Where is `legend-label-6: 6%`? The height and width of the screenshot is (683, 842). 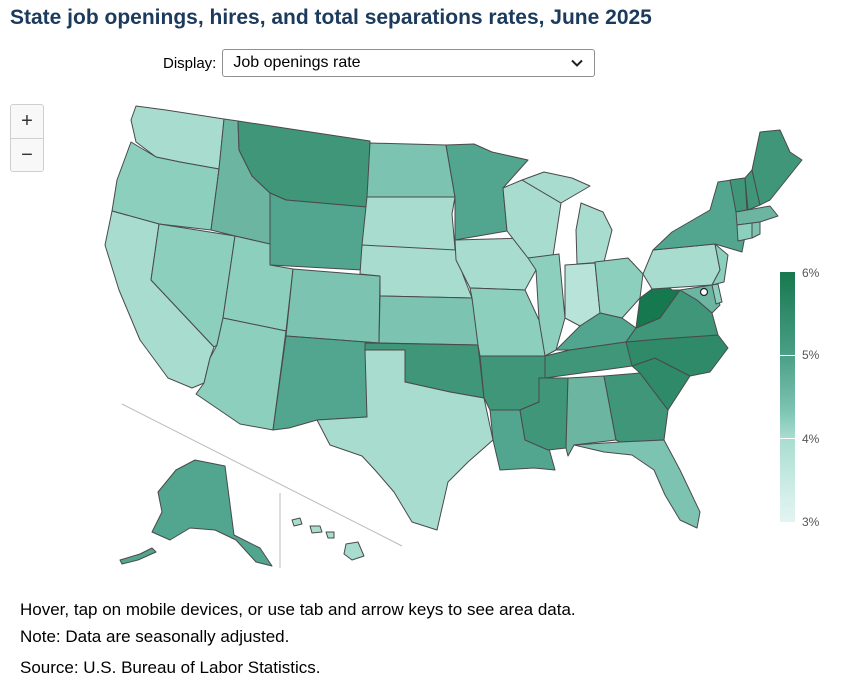 legend-label-6: 6% is located at coordinates (811, 273).